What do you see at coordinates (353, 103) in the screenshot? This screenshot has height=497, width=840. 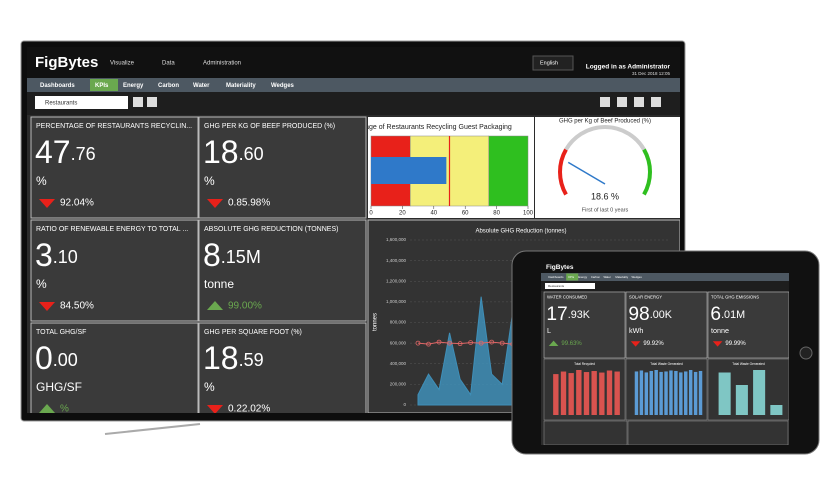 I see `toolbar` at bounding box center [353, 103].